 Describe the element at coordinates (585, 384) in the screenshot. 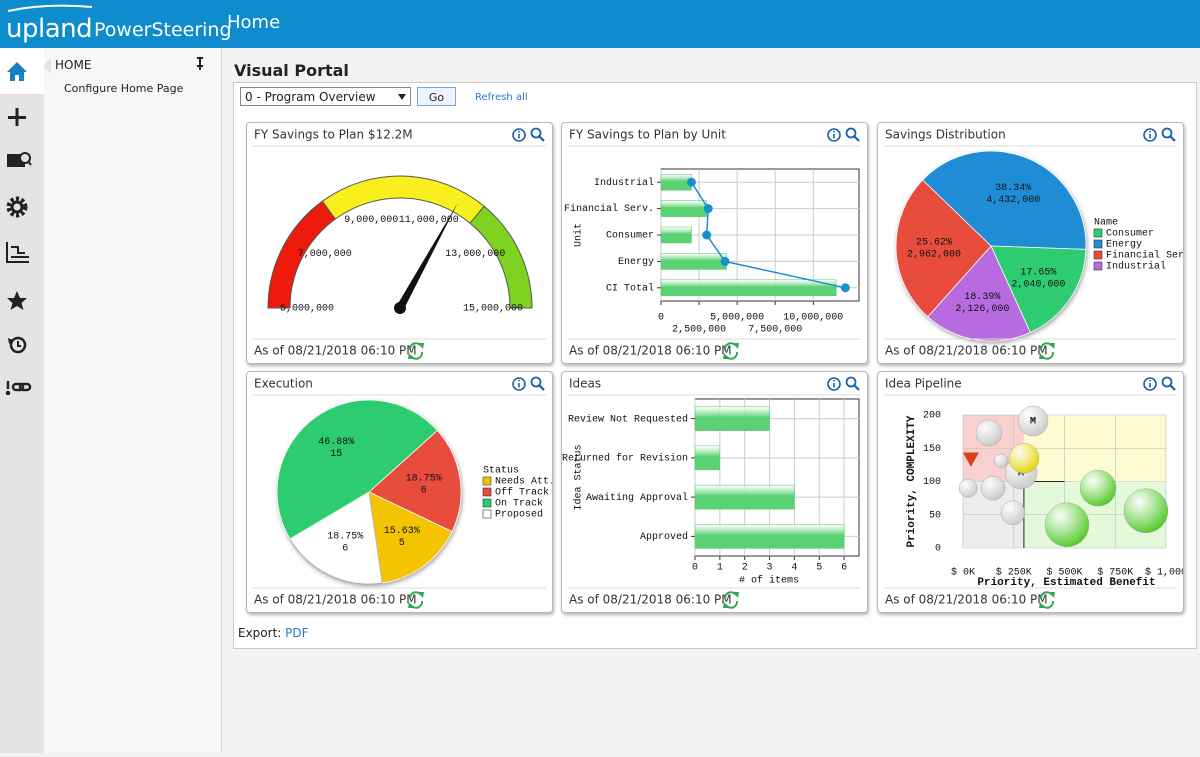

I see `chart-title: Ideas` at that location.